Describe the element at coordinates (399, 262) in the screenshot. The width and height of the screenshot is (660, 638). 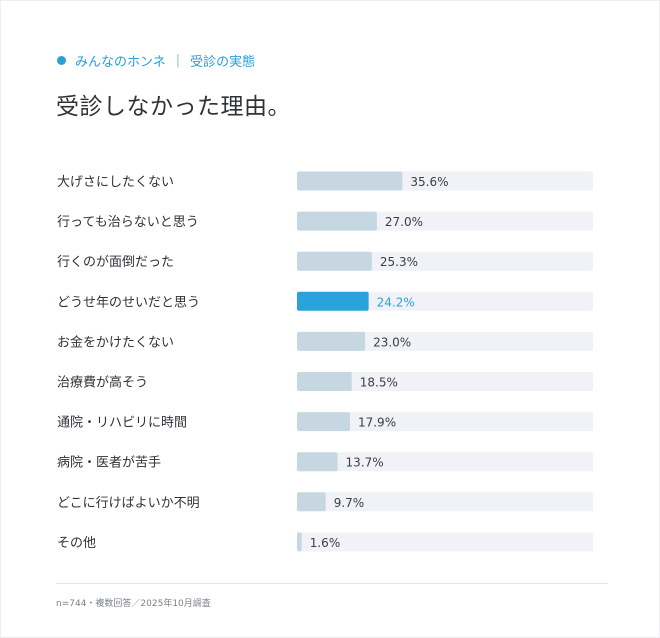
I see `value-label: 25.3%` at that location.